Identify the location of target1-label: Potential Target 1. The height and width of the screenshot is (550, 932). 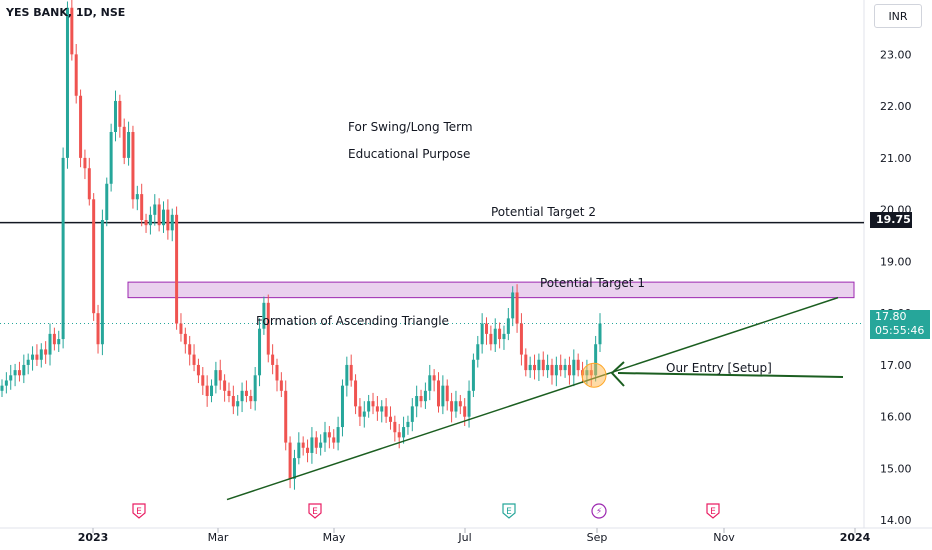
(592, 283).